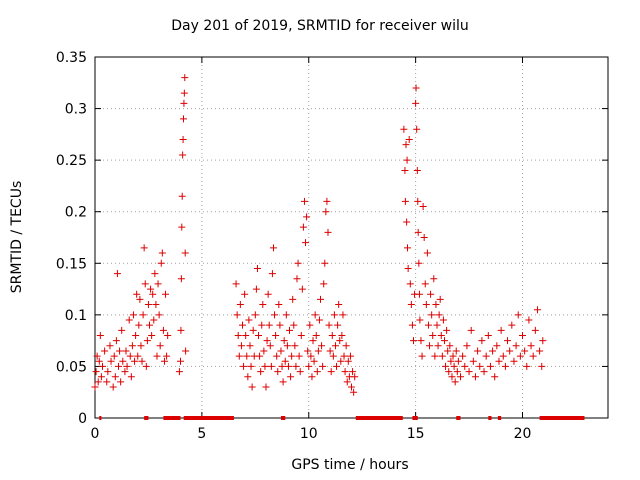 The height and width of the screenshot is (480, 640). Describe the element at coordinates (82, 419) in the screenshot. I see `y-tick-label-0: 0` at that location.